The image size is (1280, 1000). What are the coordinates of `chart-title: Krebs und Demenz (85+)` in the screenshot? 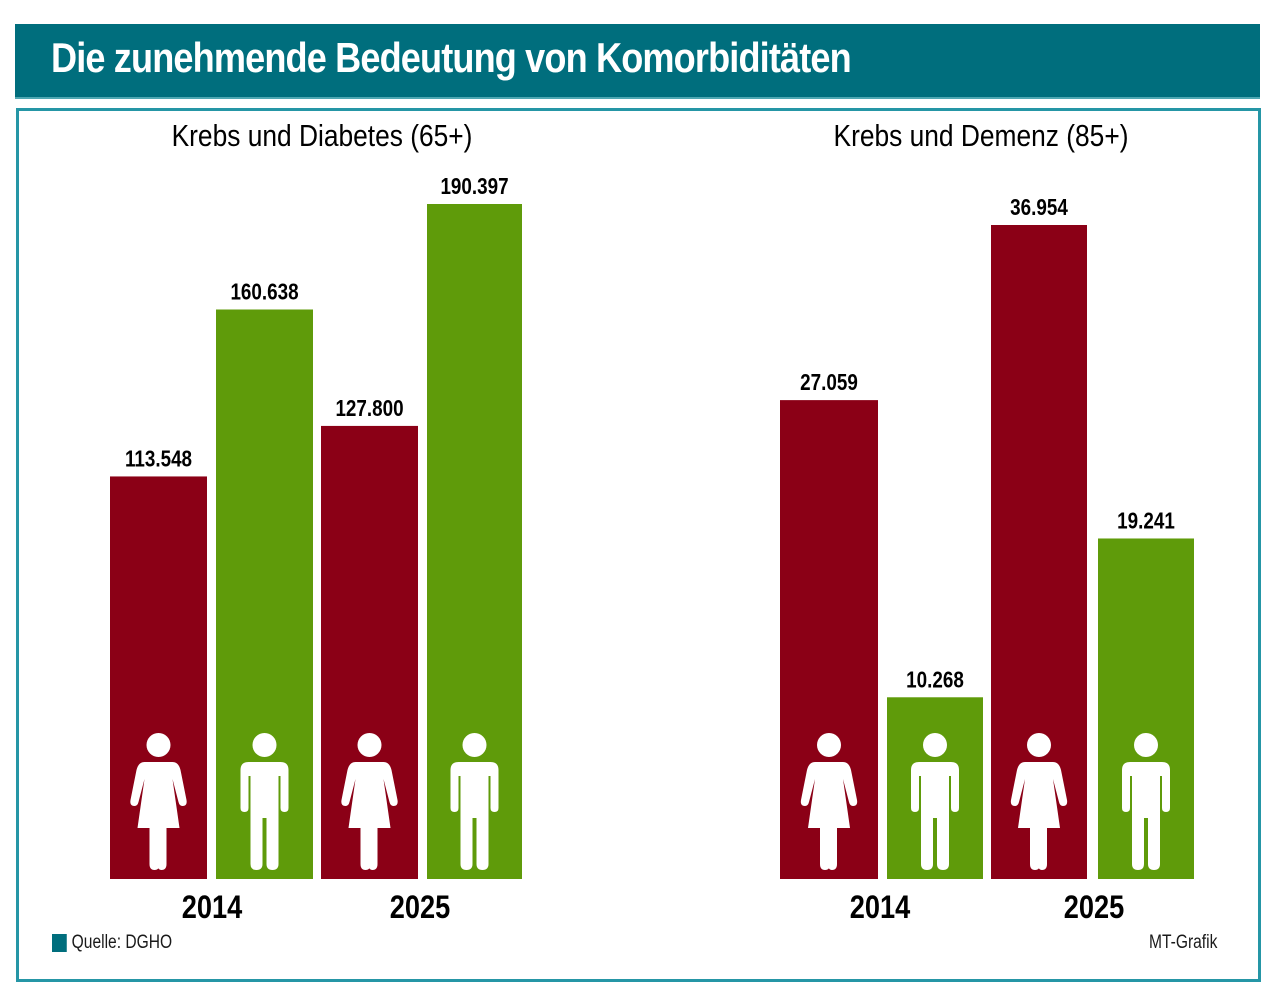 It's located at (981, 136).